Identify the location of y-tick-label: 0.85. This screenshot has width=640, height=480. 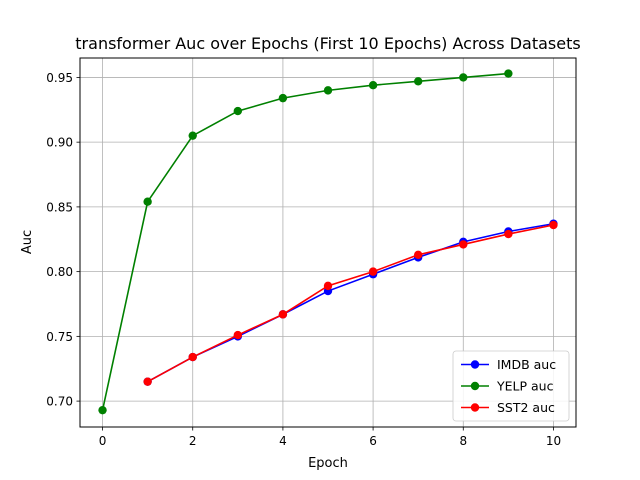
(59, 207).